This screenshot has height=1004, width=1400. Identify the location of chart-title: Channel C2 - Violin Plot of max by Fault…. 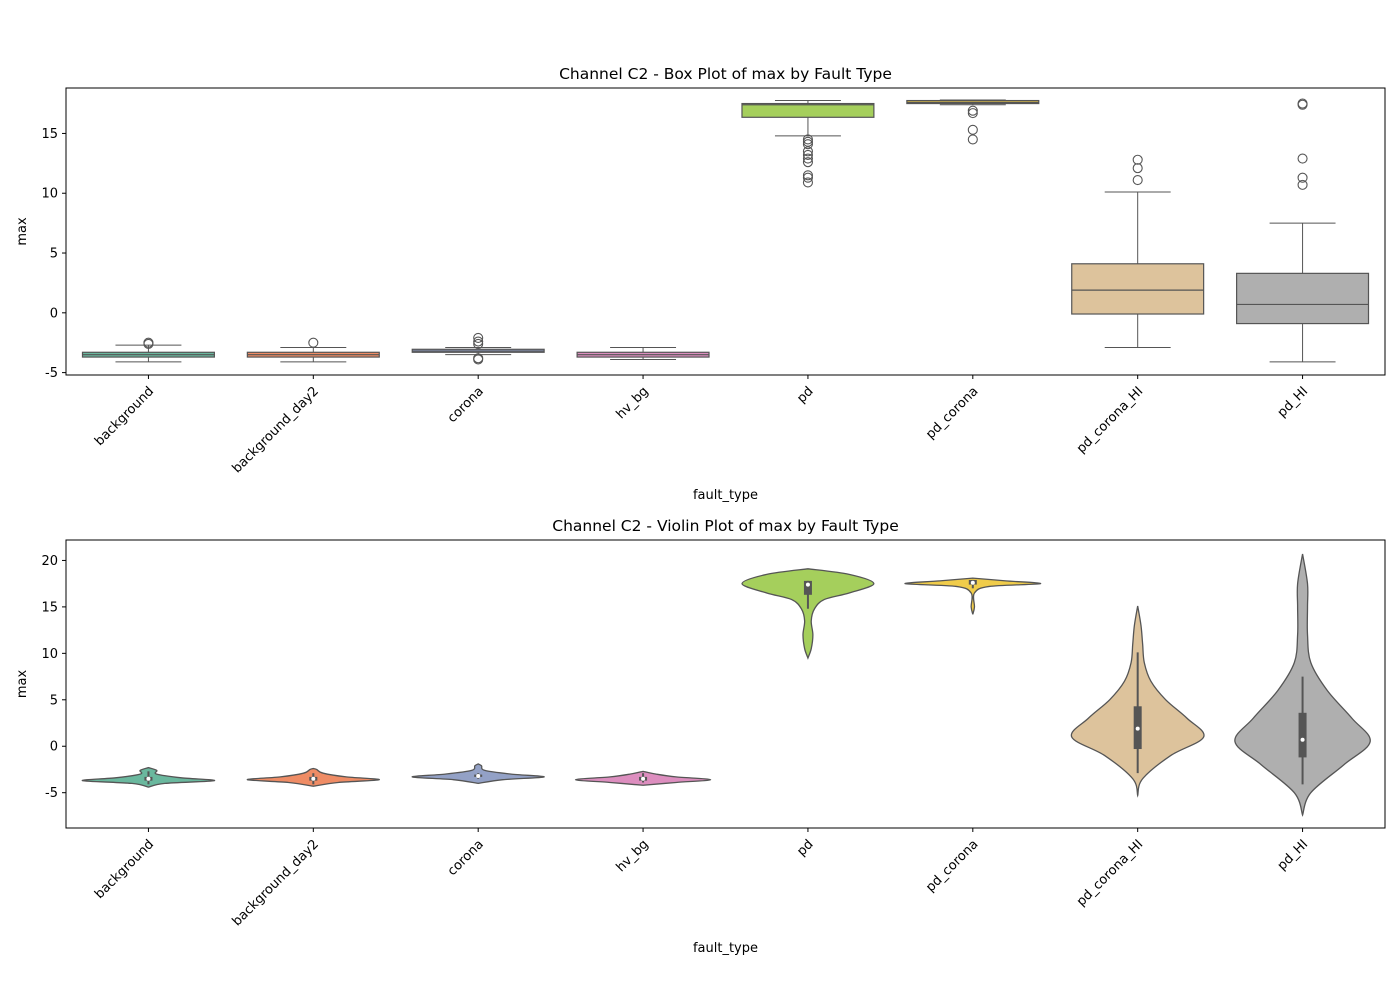
(725, 526).